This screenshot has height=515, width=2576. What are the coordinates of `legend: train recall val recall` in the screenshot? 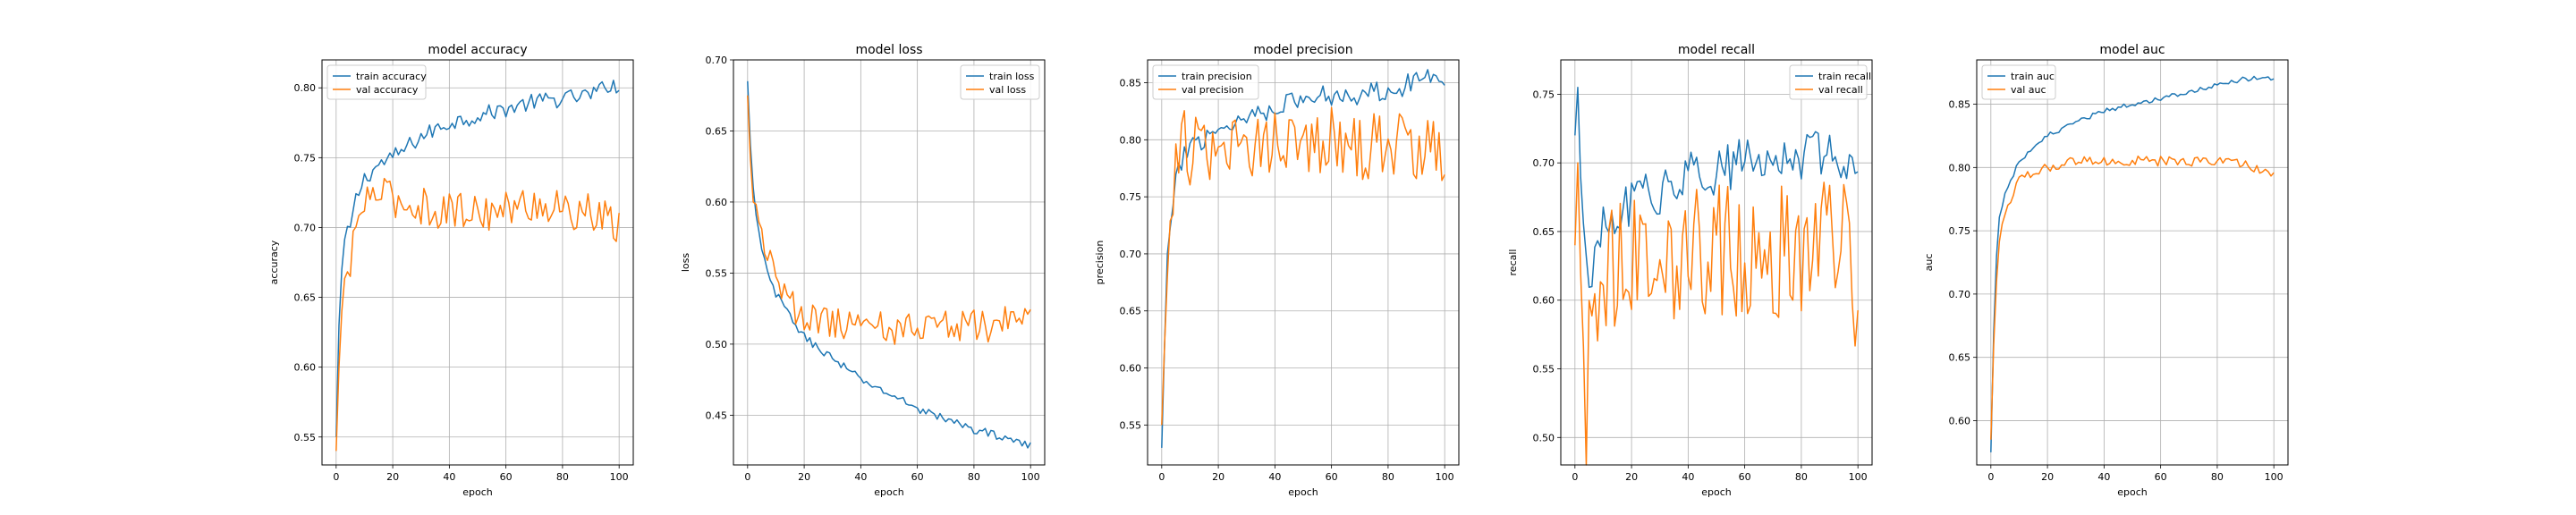 It's located at (1830, 82).